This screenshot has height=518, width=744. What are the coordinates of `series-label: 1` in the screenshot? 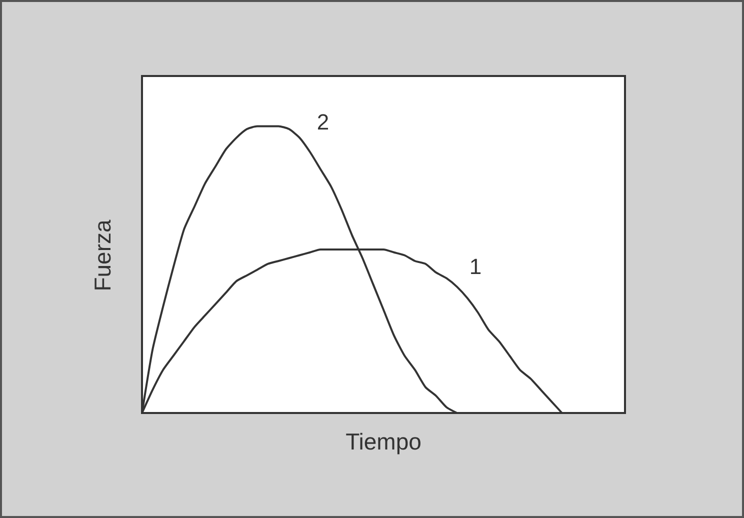 It's located at (475, 266).